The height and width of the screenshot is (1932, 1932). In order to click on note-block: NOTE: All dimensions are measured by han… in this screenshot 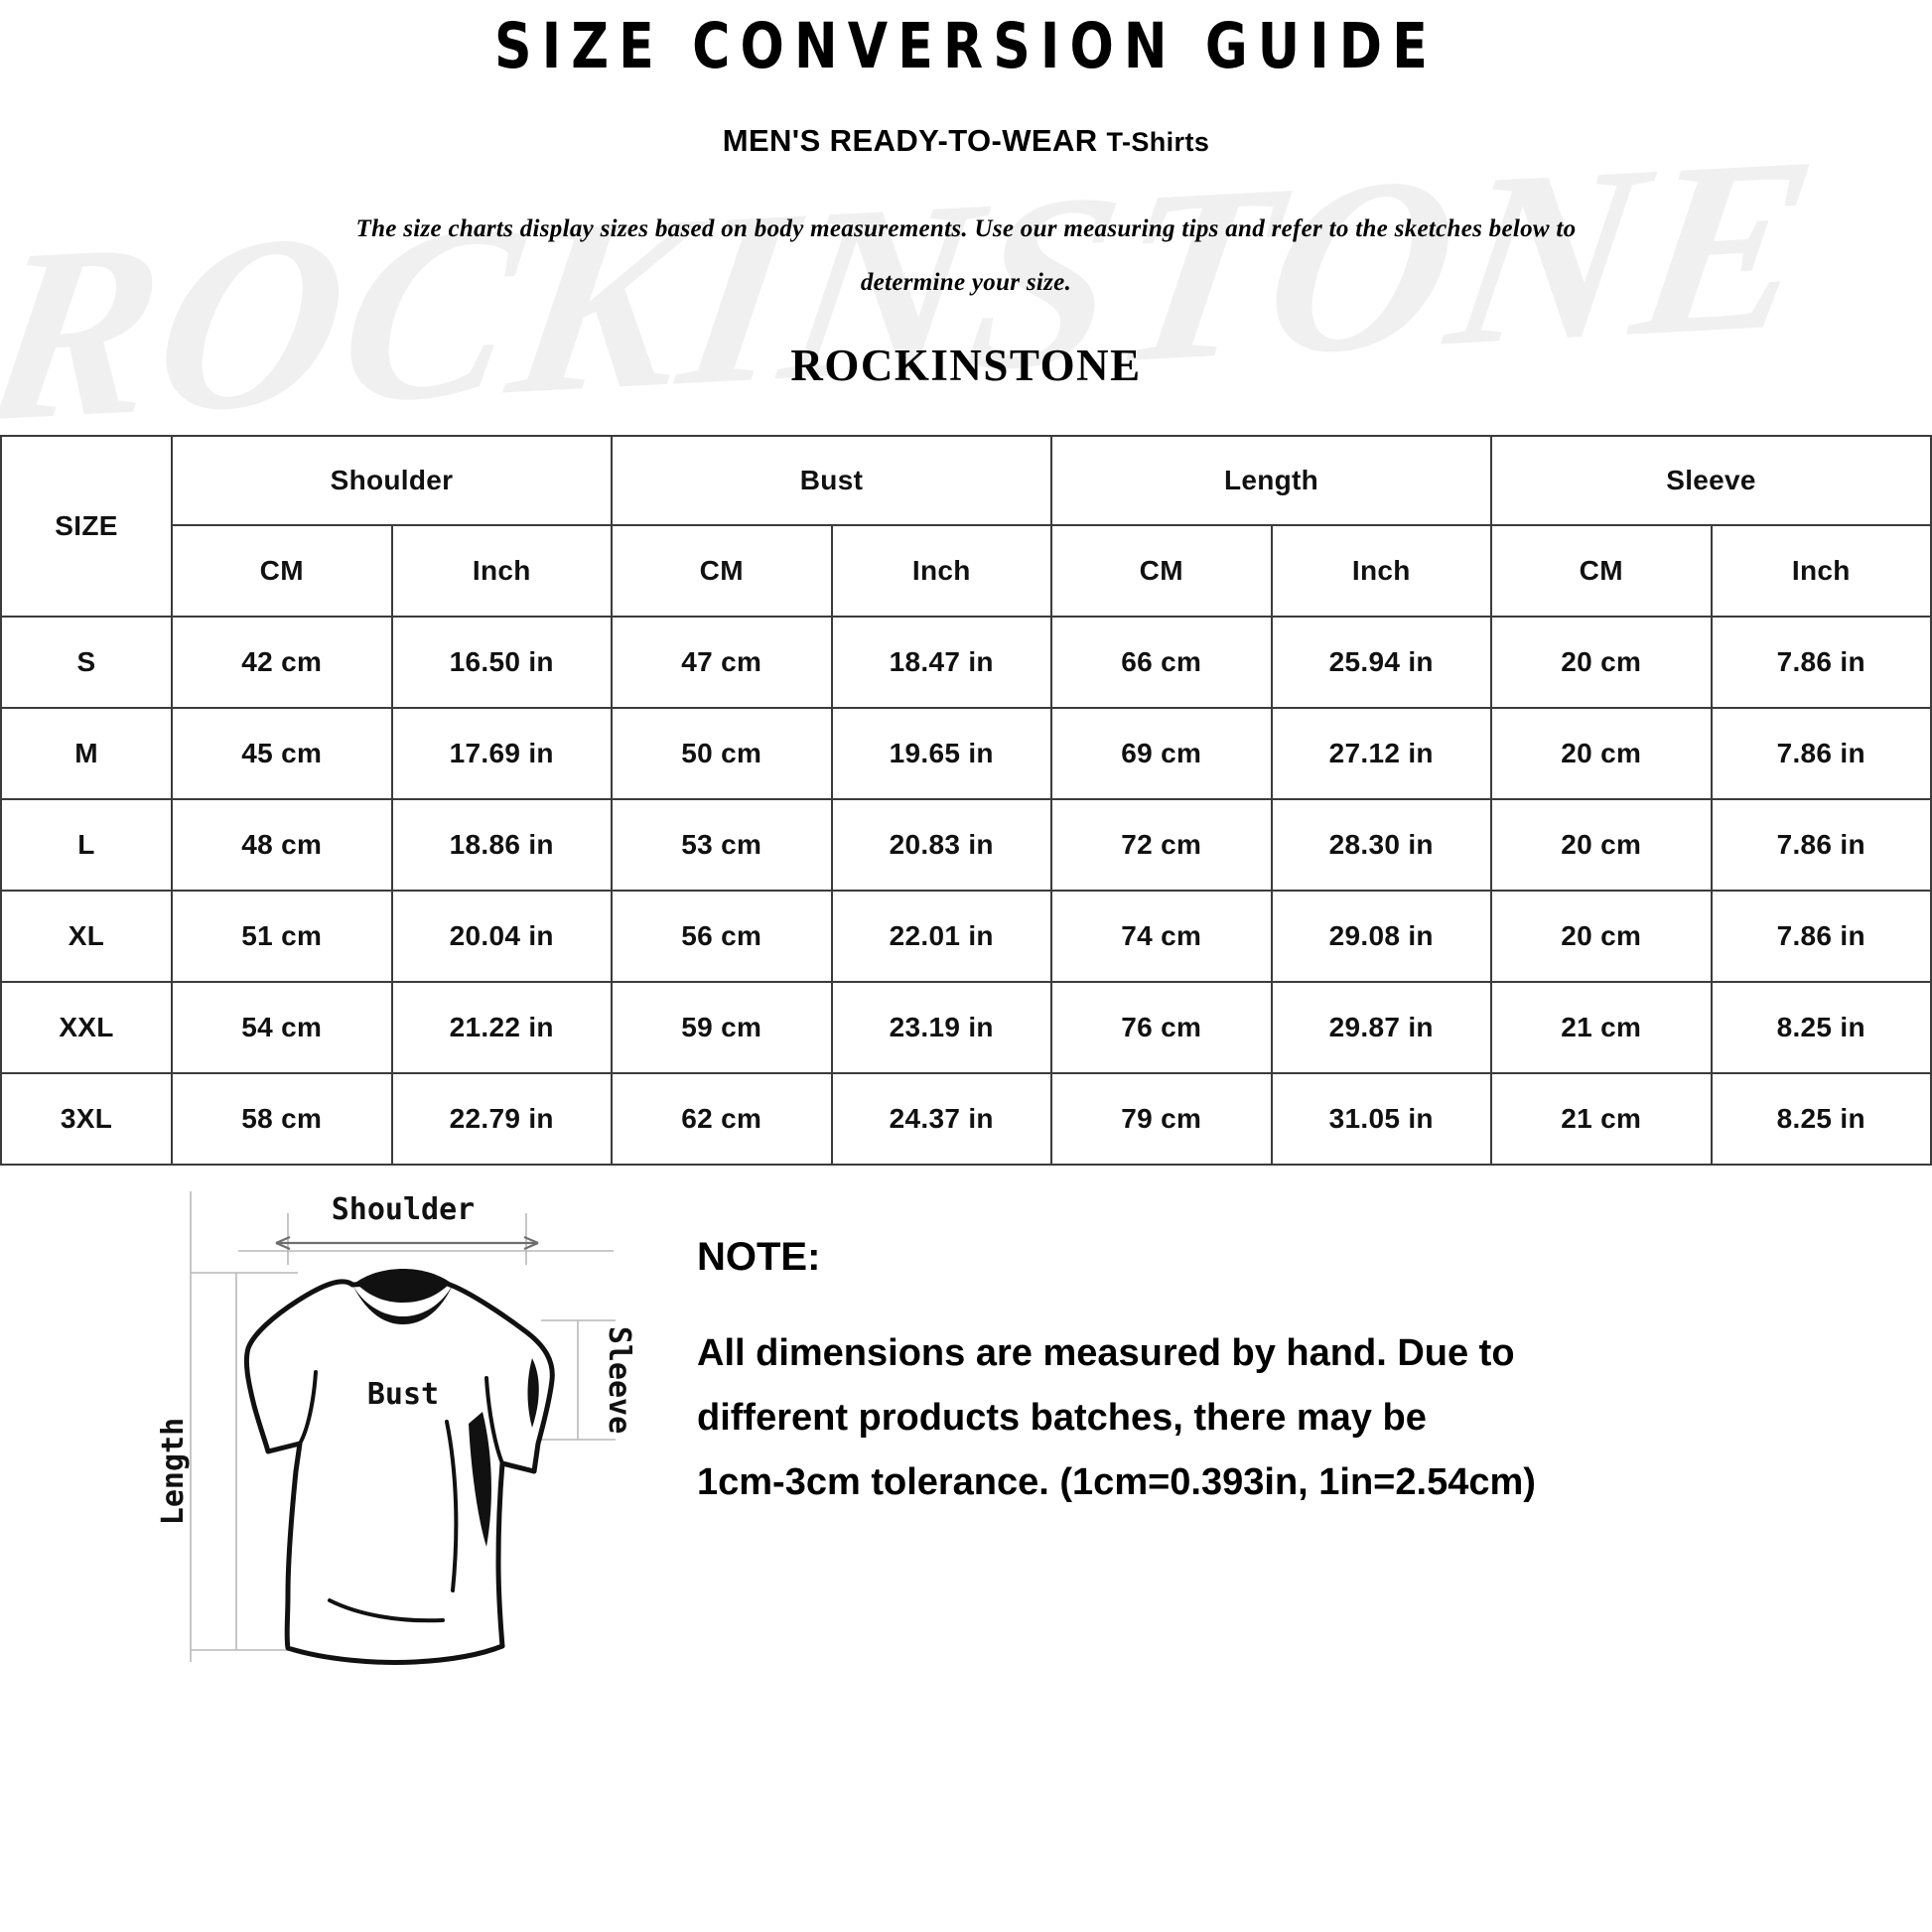, I will do `click(1294, 1345)`.